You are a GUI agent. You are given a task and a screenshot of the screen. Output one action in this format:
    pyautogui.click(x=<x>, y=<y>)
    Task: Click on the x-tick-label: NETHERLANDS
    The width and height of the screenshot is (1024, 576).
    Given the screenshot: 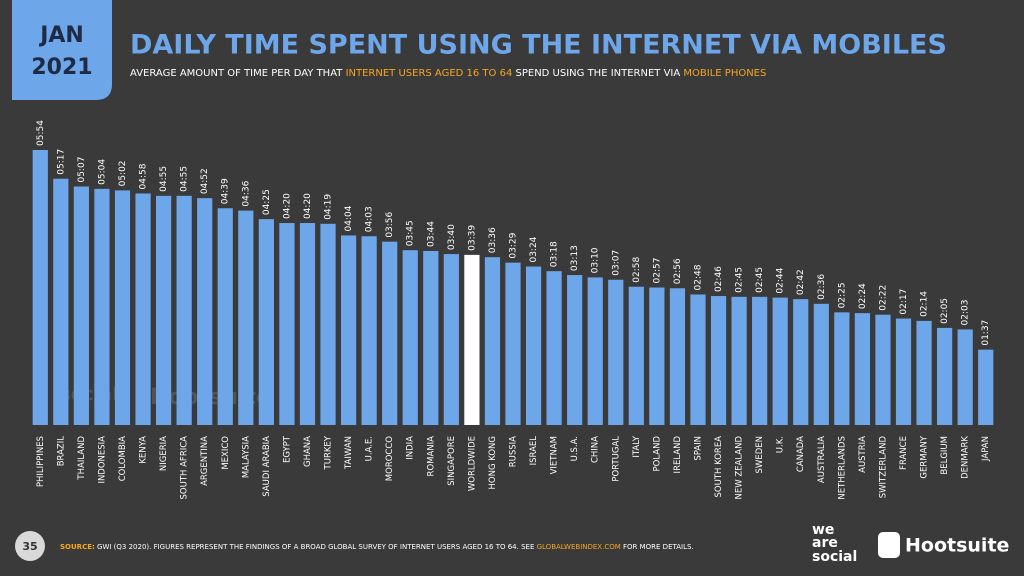 What is the action you would take?
    pyautogui.click(x=842, y=468)
    